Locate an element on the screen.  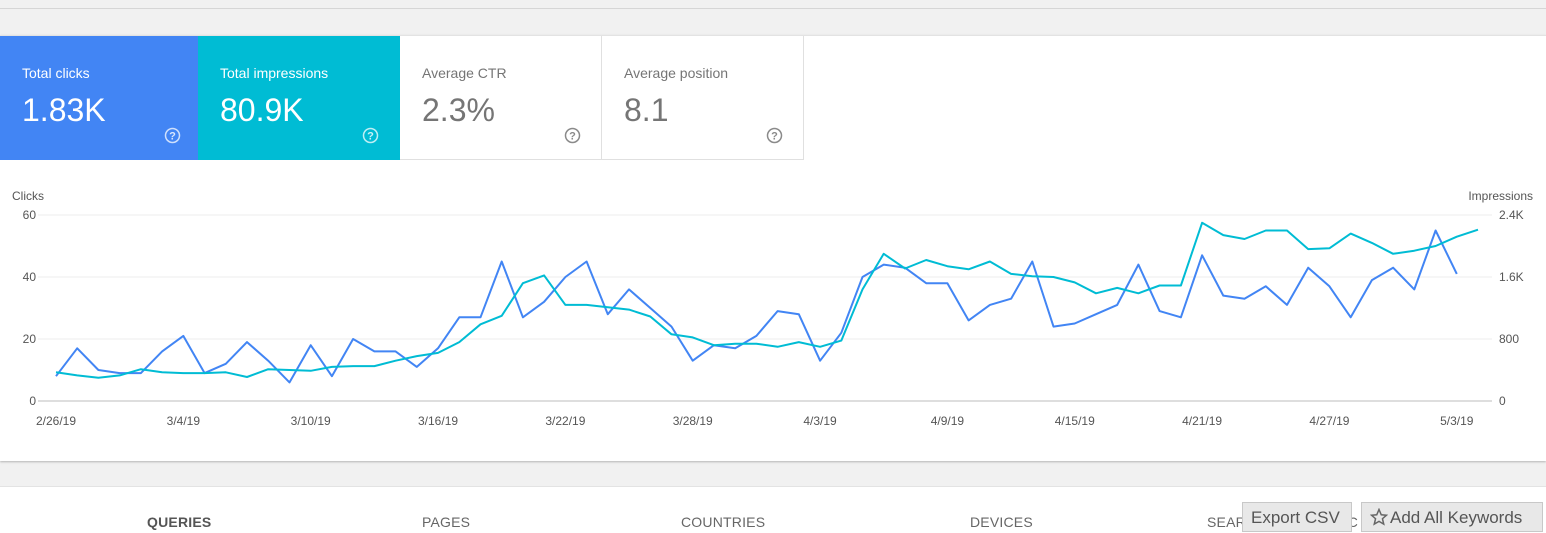
x-tick-label: 4/15/19 is located at coordinates (1075, 421).